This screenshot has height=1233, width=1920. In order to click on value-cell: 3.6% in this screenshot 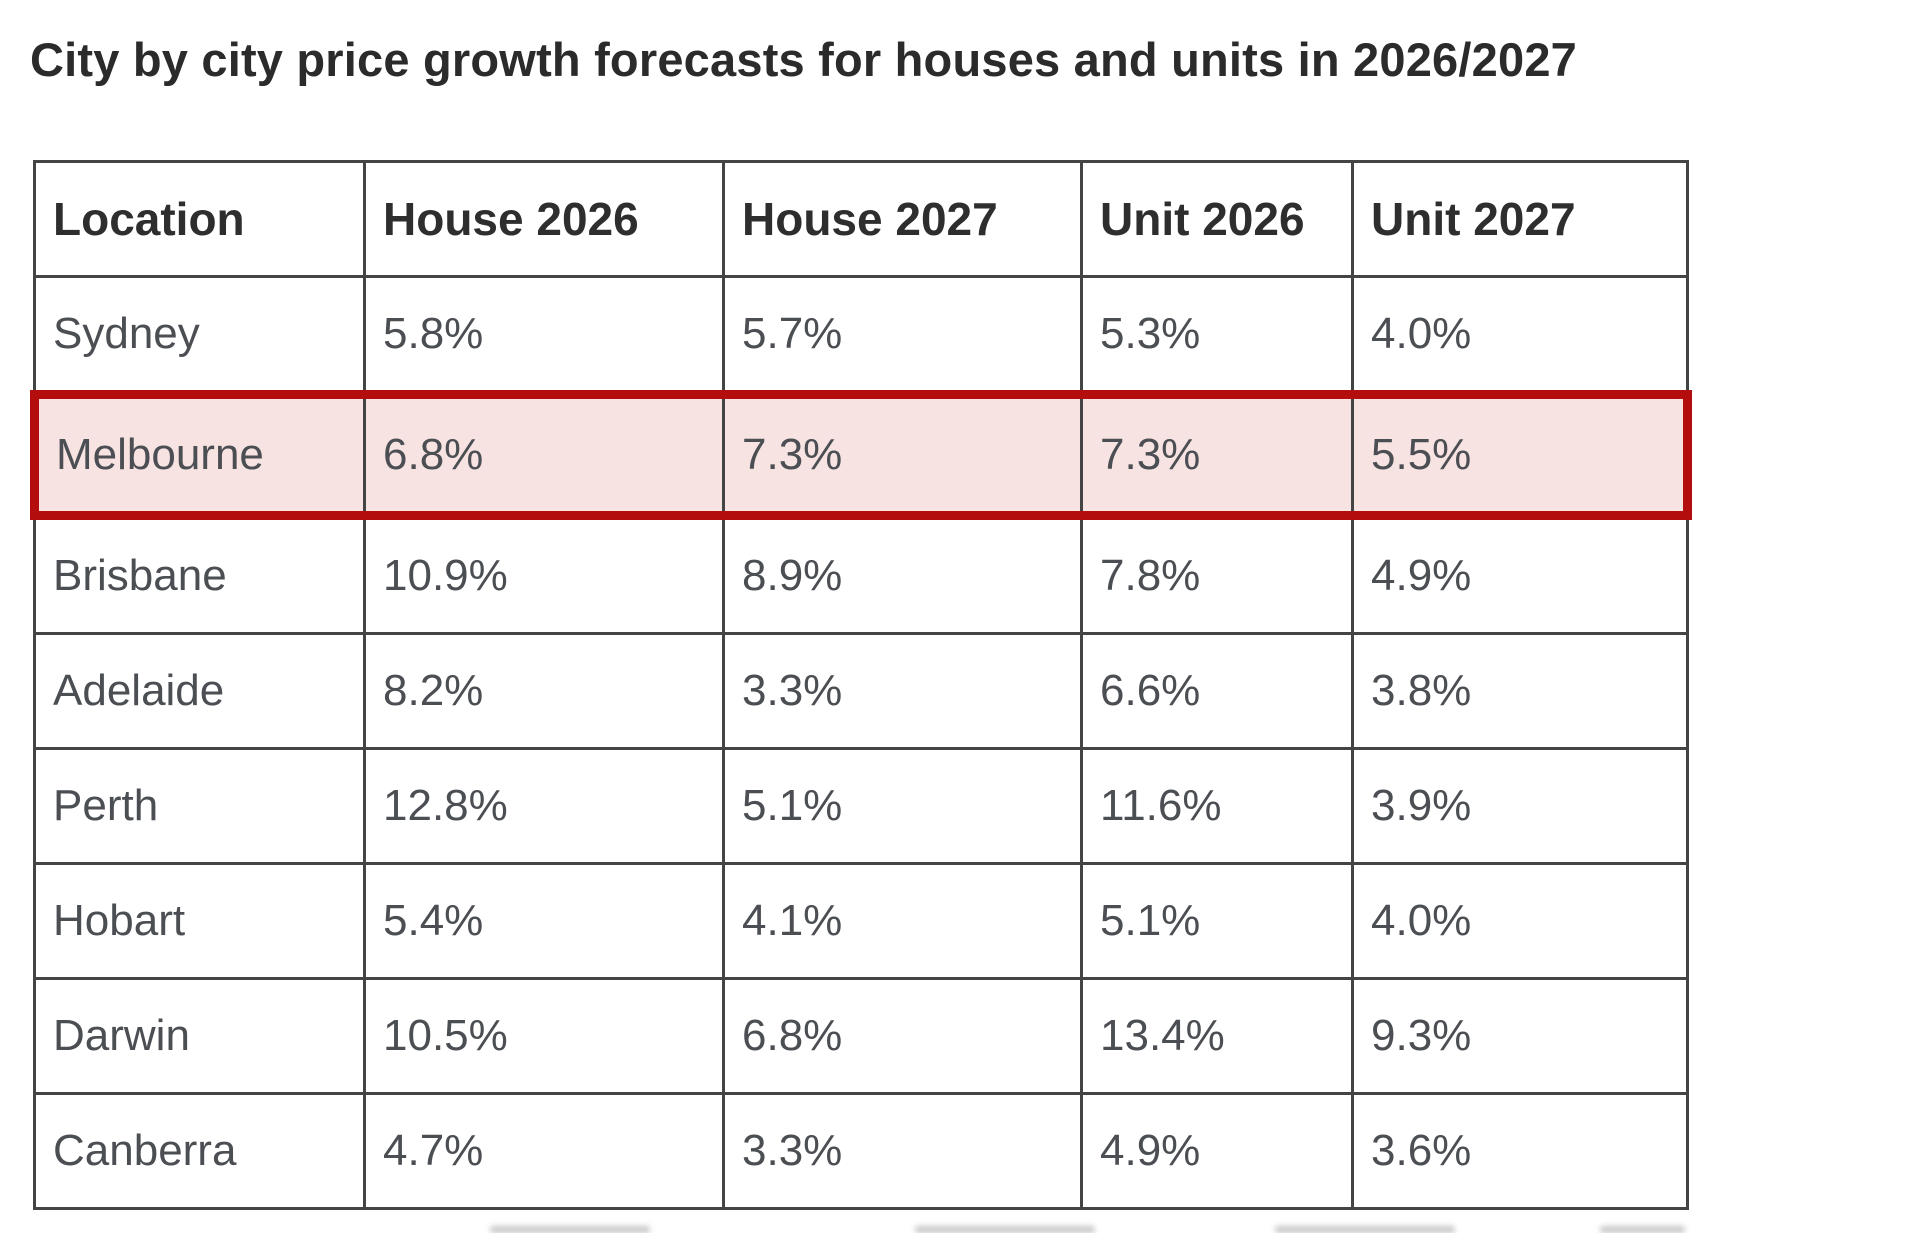, I will do `click(1520, 1151)`.